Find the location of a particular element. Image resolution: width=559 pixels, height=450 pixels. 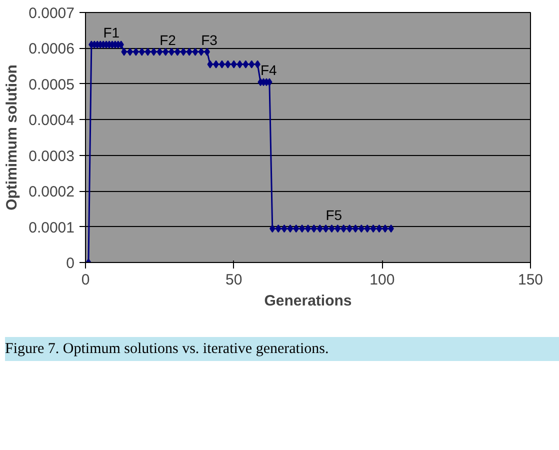

y-tick-label: 0.0004 is located at coordinates (51, 121).